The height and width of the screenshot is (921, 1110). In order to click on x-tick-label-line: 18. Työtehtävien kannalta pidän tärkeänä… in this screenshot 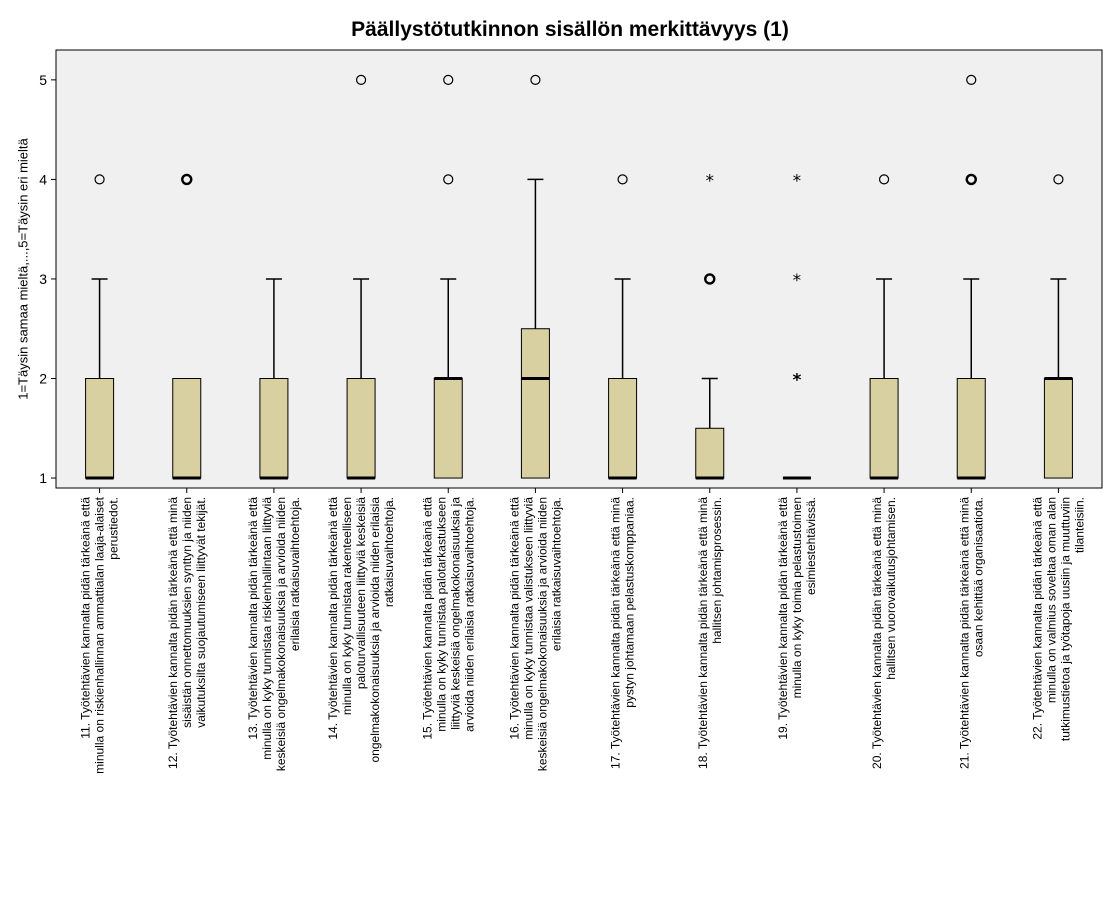, I will do `click(703, 633)`.